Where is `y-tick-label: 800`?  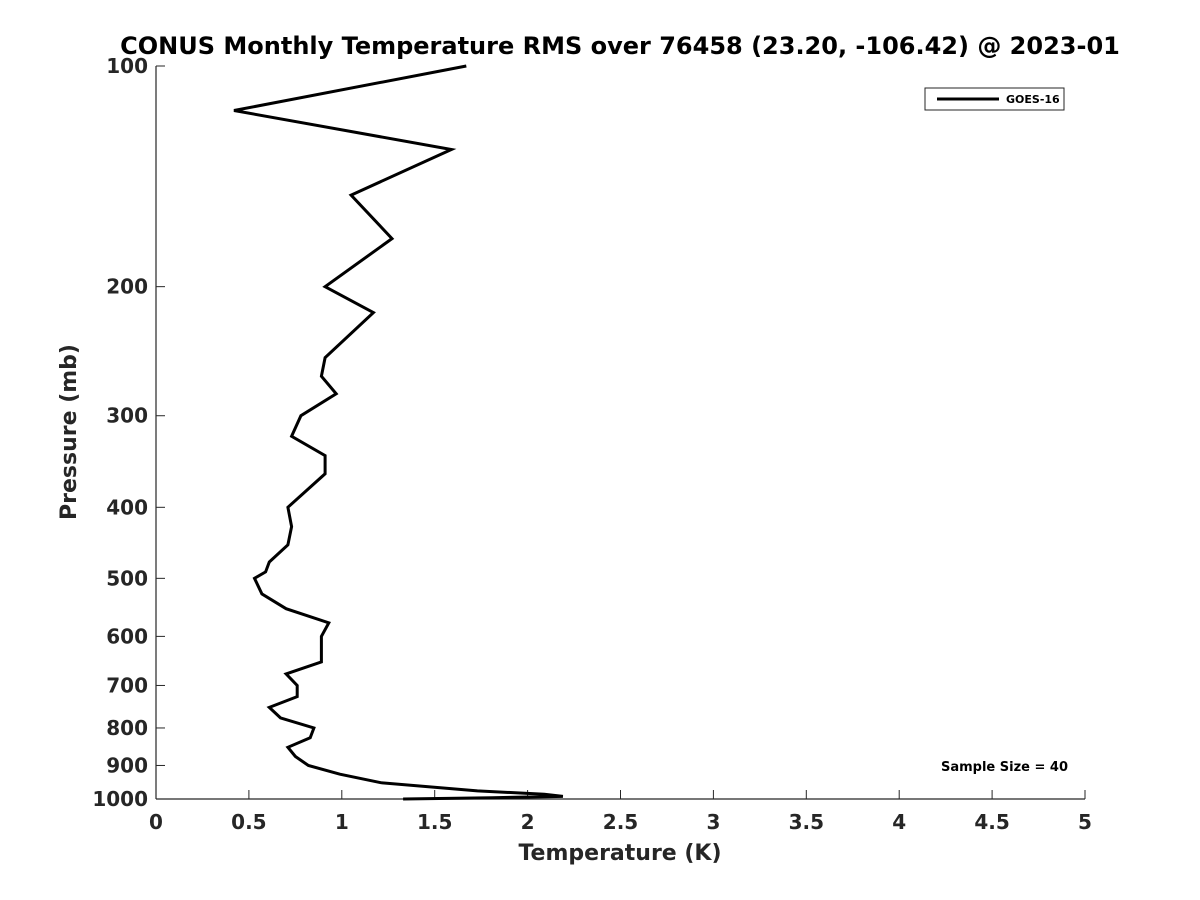 y-tick-label: 800 is located at coordinates (127, 728).